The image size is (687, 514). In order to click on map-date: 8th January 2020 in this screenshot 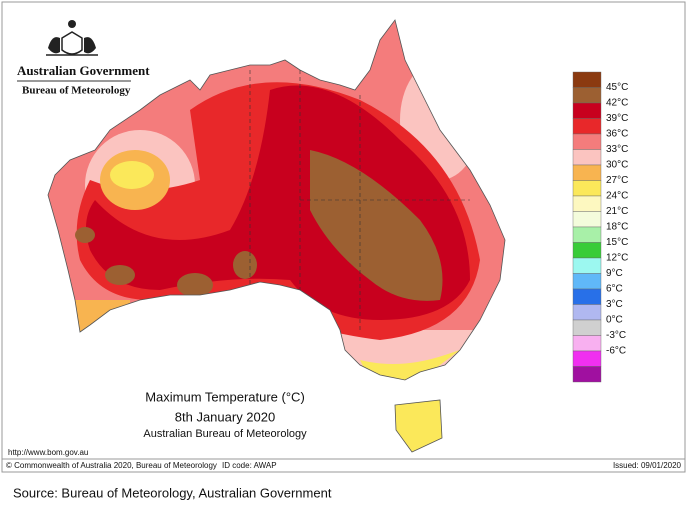, I will do `click(225, 416)`.